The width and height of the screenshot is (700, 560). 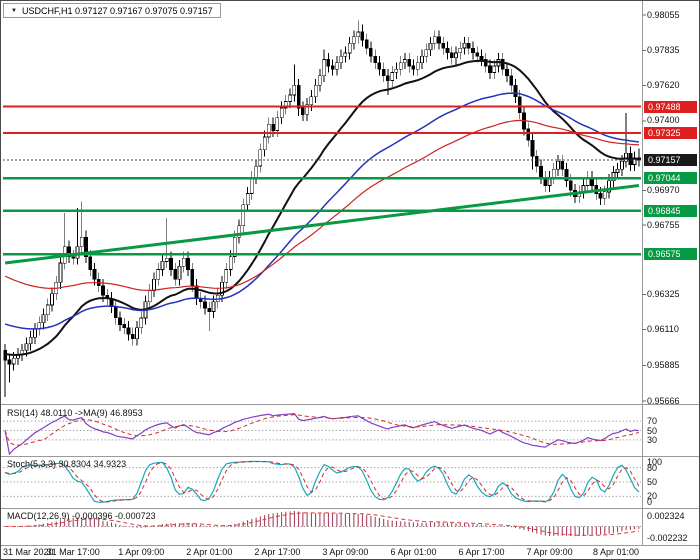 What do you see at coordinates (670, 106) in the screenshot?
I see `resistance-price-box: 0.97488` at bounding box center [670, 106].